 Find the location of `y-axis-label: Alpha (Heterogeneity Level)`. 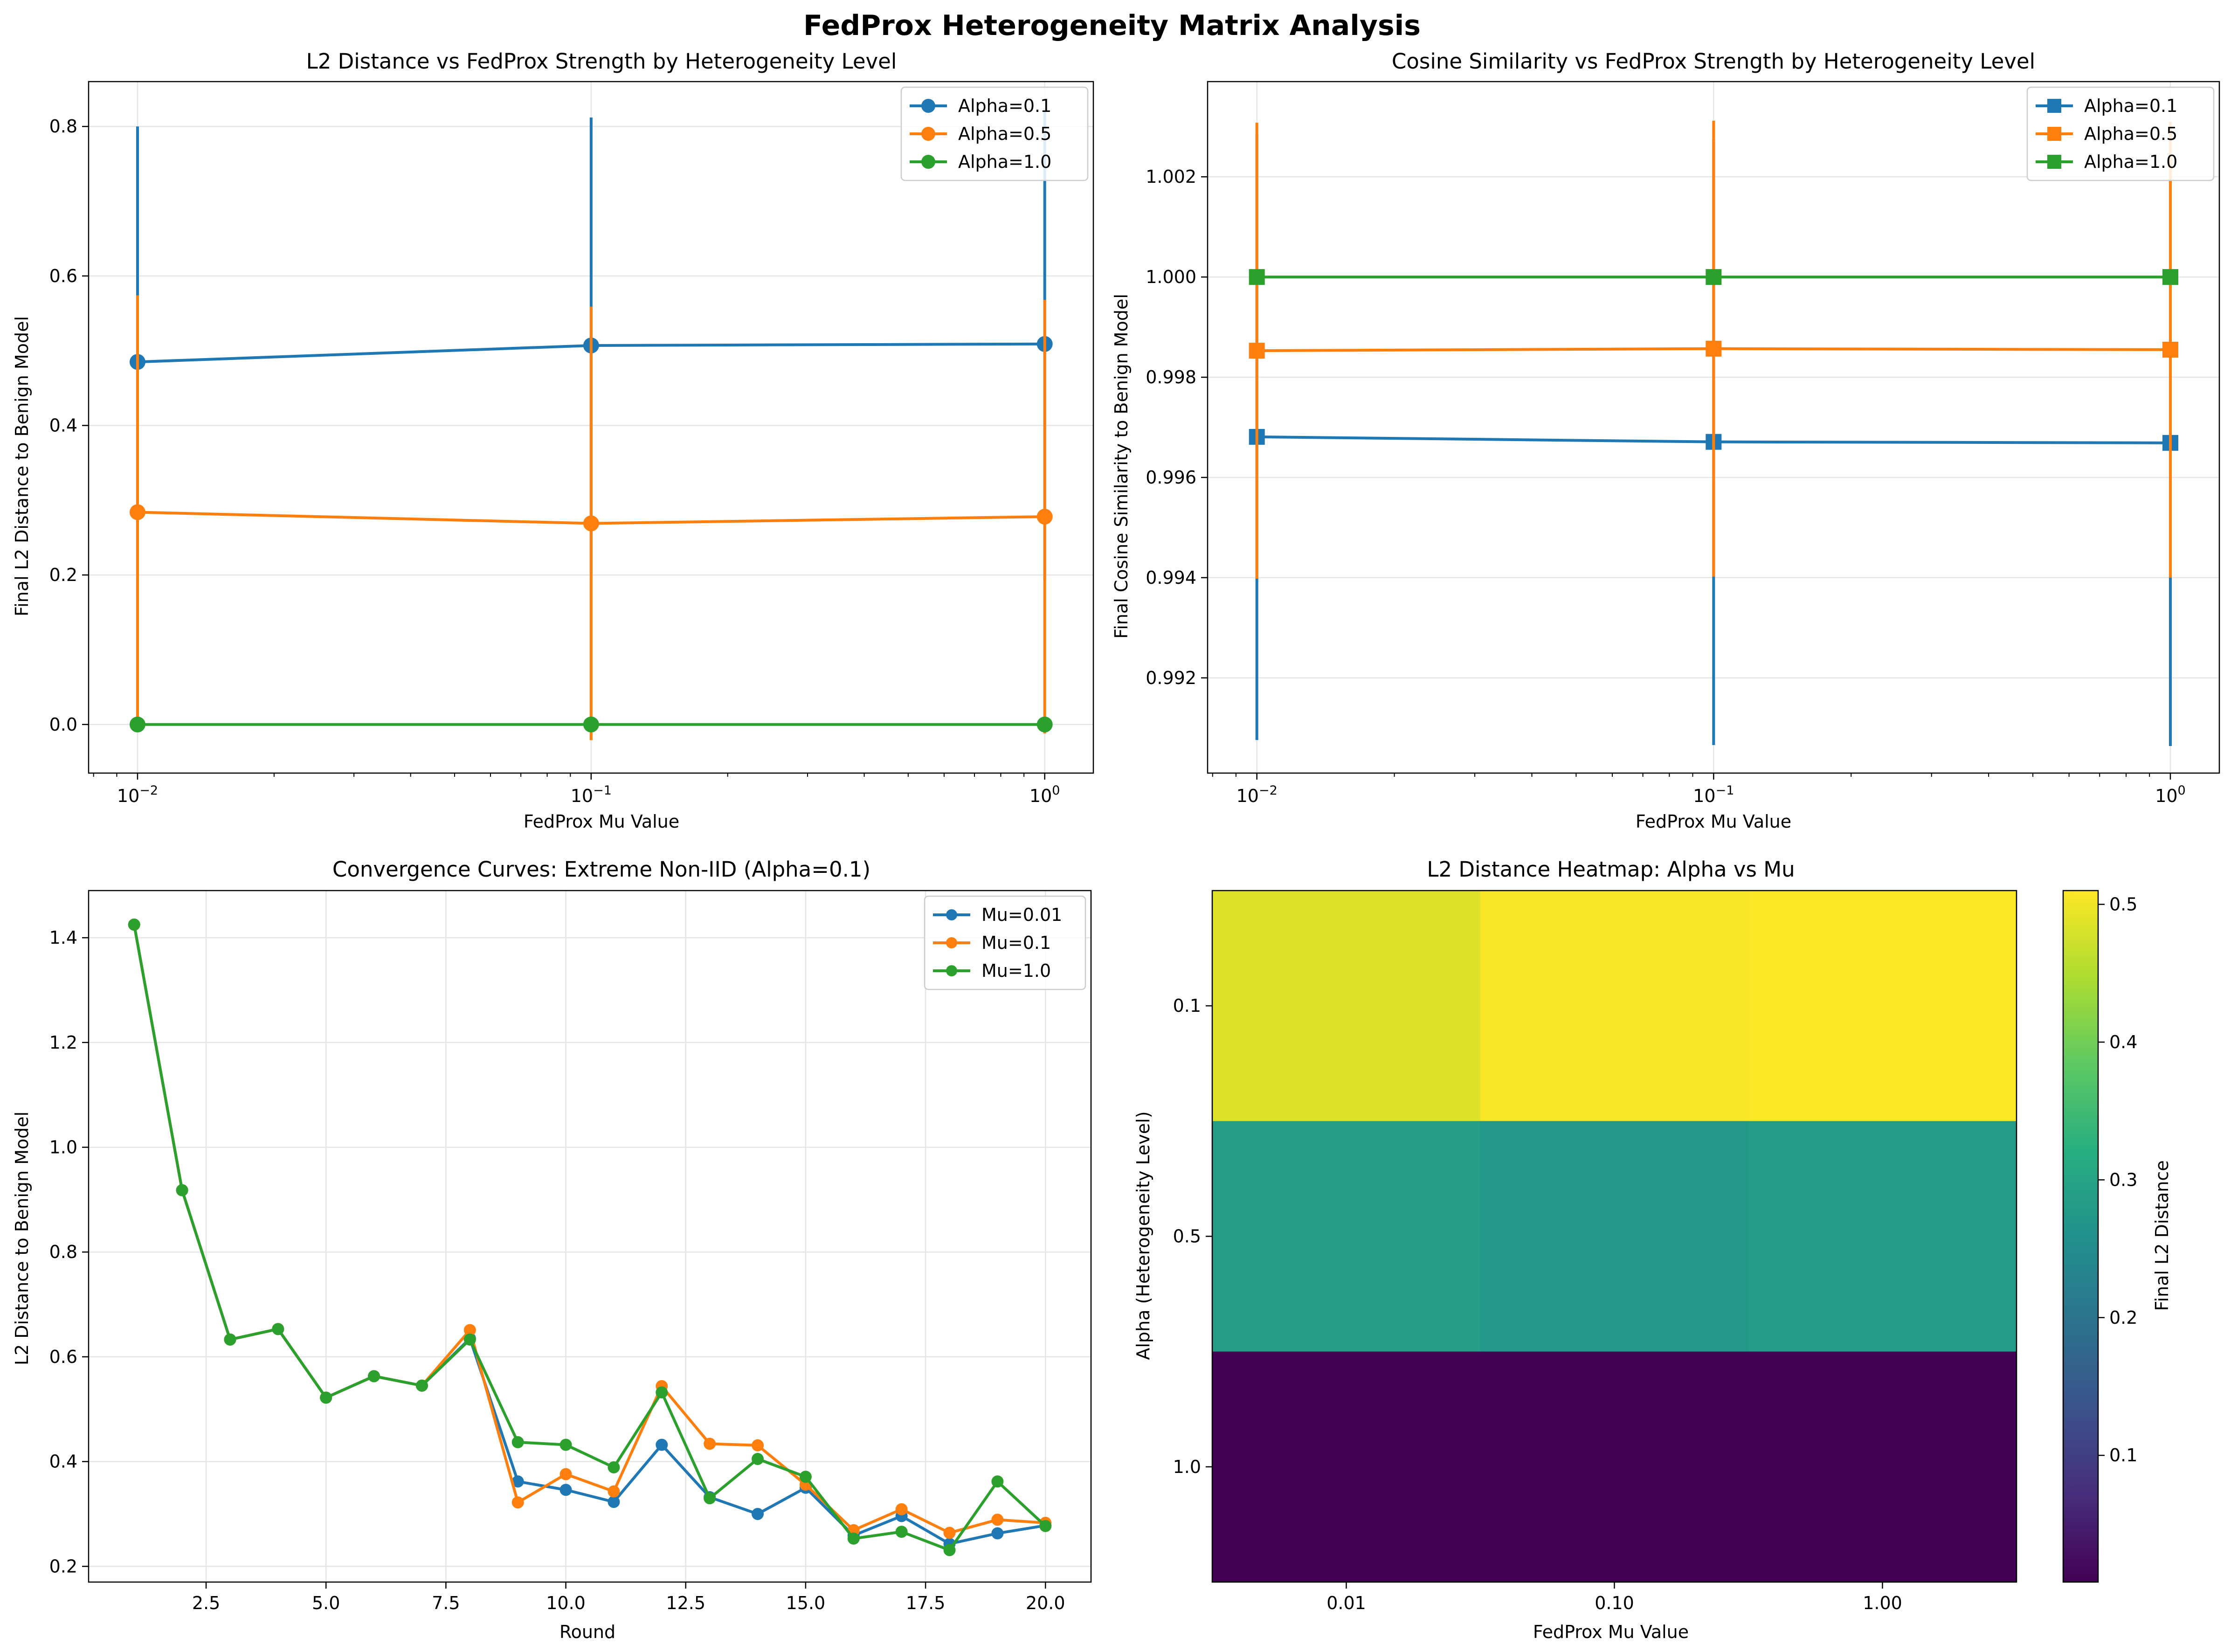

y-axis-label: Alpha (Heterogeneity Level) is located at coordinates (1143, 1235).